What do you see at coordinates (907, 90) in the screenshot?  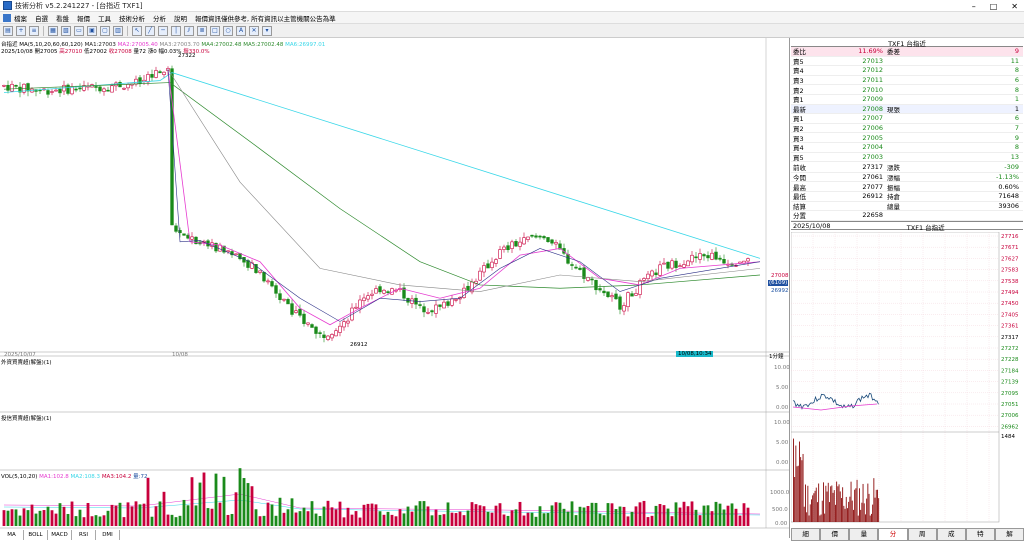 I see `ask-row-2: 賣2 27010 8` at bounding box center [907, 90].